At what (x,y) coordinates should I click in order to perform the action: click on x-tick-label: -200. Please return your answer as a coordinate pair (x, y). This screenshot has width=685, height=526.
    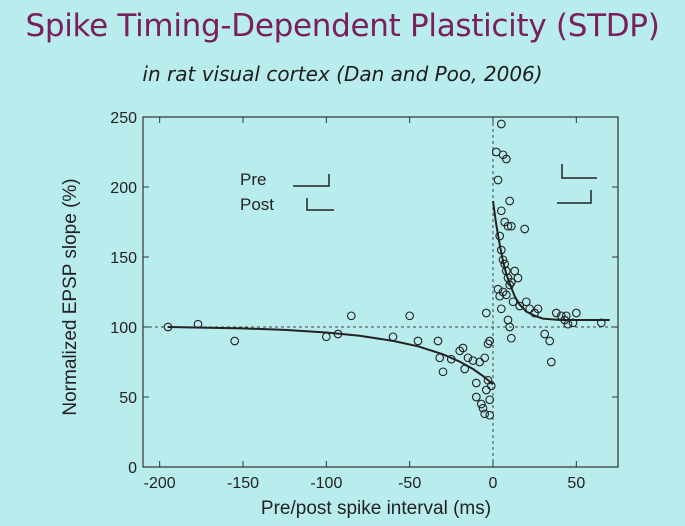
    Looking at the image, I should click on (160, 483).